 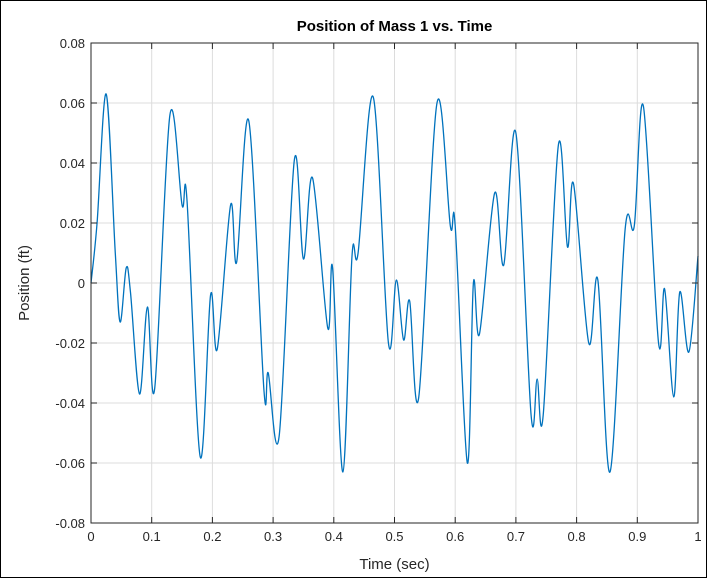 What do you see at coordinates (72, 103) in the screenshot?
I see `y-tick-label: 0.06` at bounding box center [72, 103].